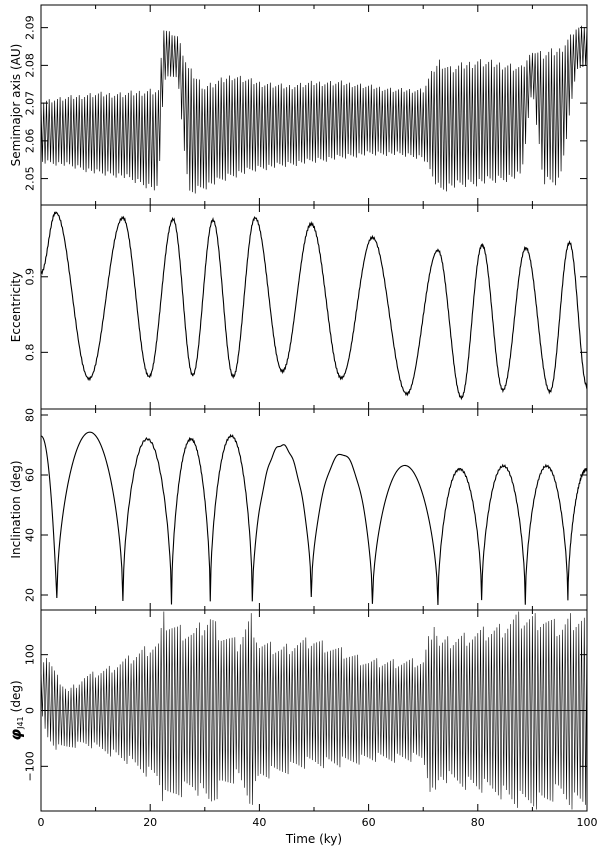  What do you see at coordinates (30, 141) in the screenshot?
I see `y-tick-label: 2.06` at bounding box center [30, 141].